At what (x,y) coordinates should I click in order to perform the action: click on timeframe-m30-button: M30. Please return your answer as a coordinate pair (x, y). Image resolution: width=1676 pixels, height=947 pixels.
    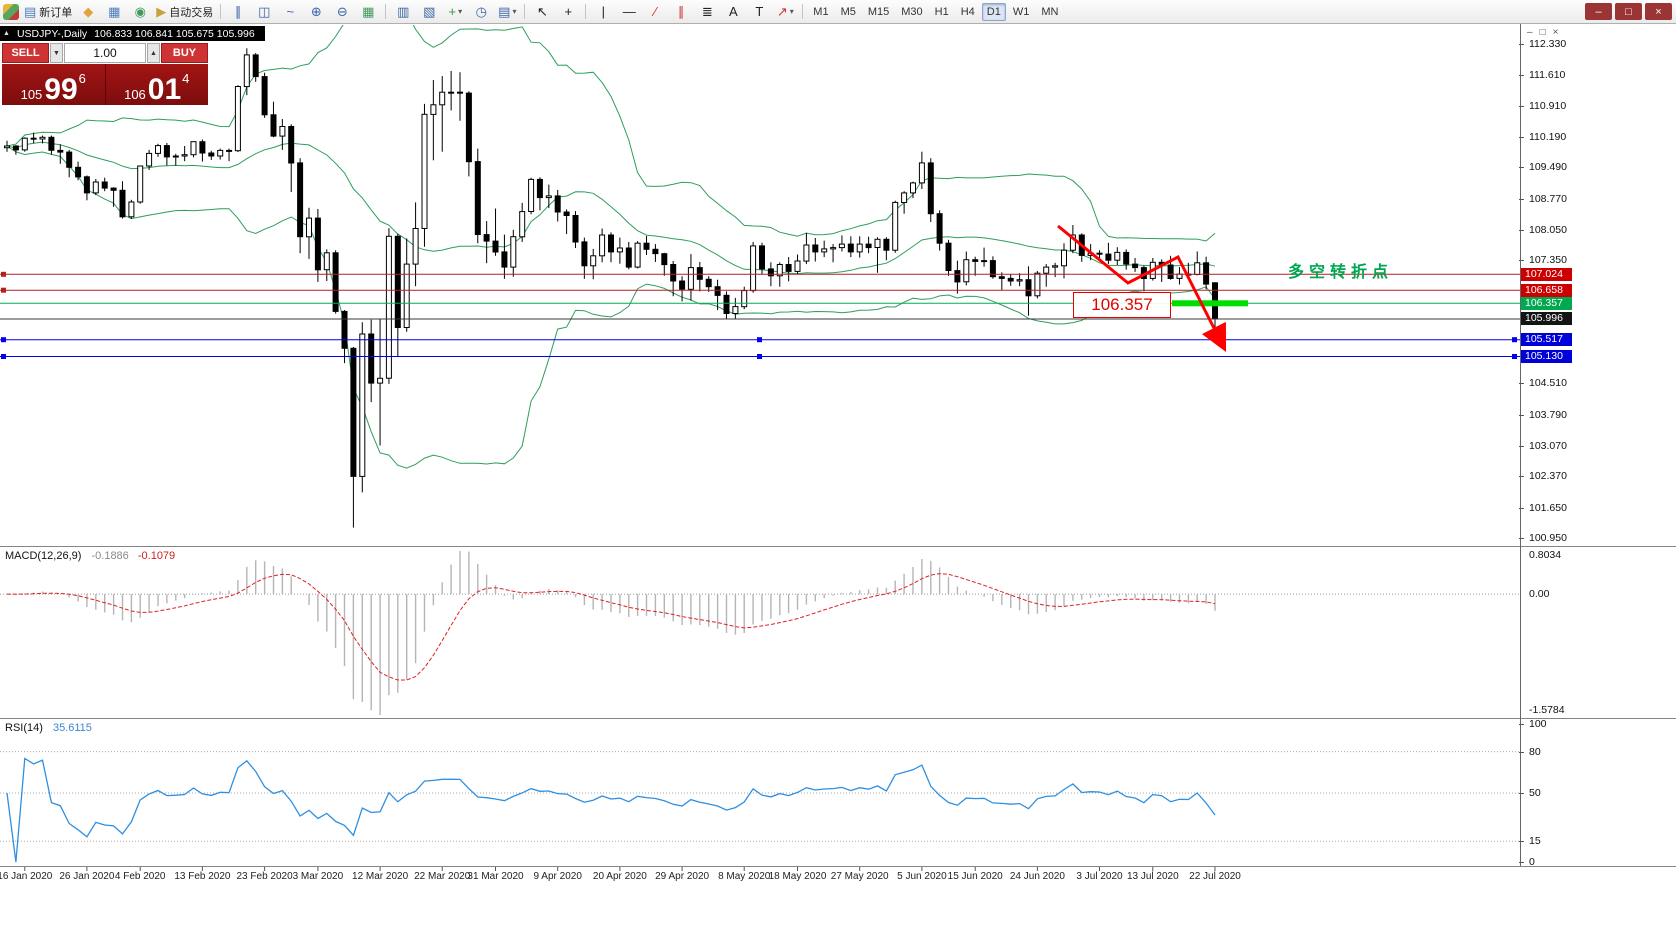
    Looking at the image, I should click on (912, 11).